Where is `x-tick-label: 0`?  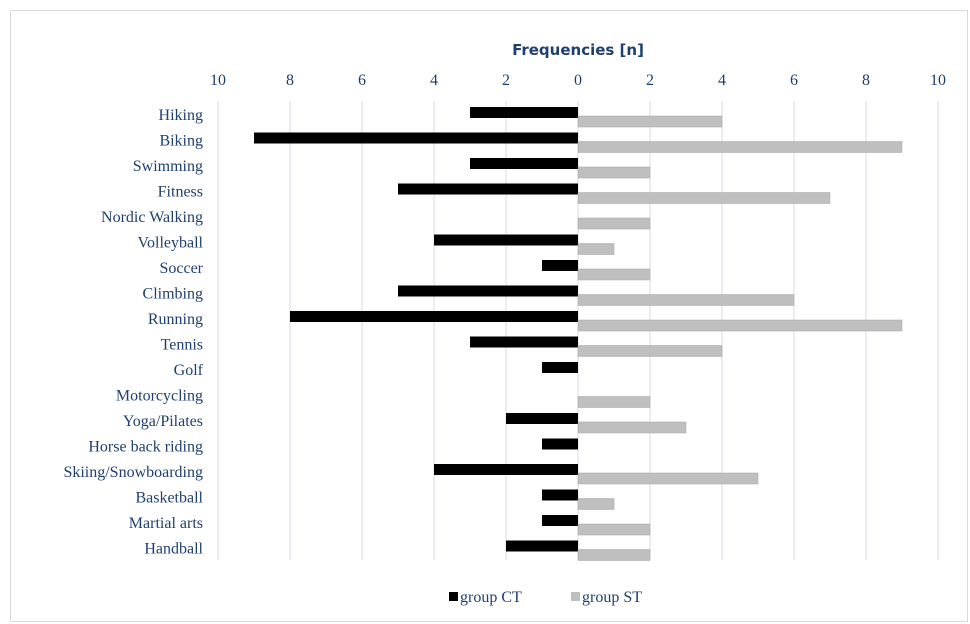
x-tick-label: 0 is located at coordinates (578, 80).